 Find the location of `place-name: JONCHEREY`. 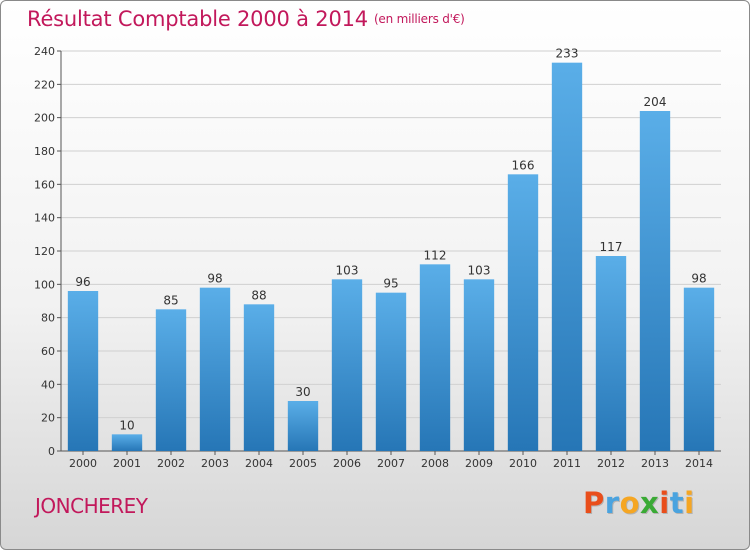

place-name: JONCHEREY is located at coordinates (91, 506).